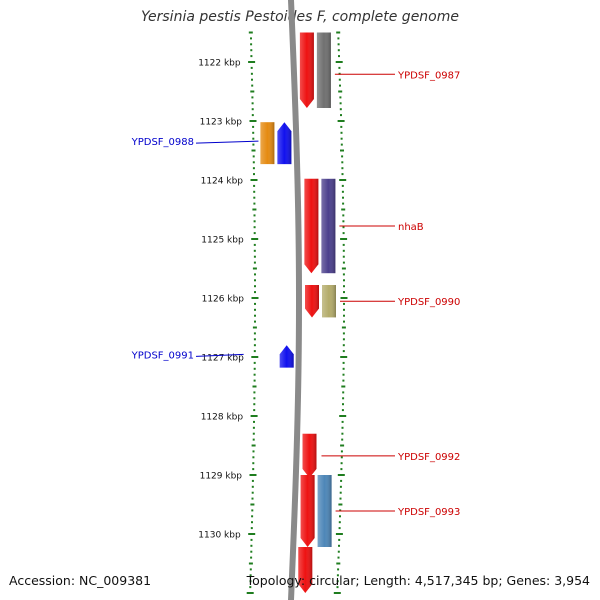 The width and height of the screenshot is (600, 600). I want to click on cds-arrow-ypdsf-0990-shading, so click(312, 301).